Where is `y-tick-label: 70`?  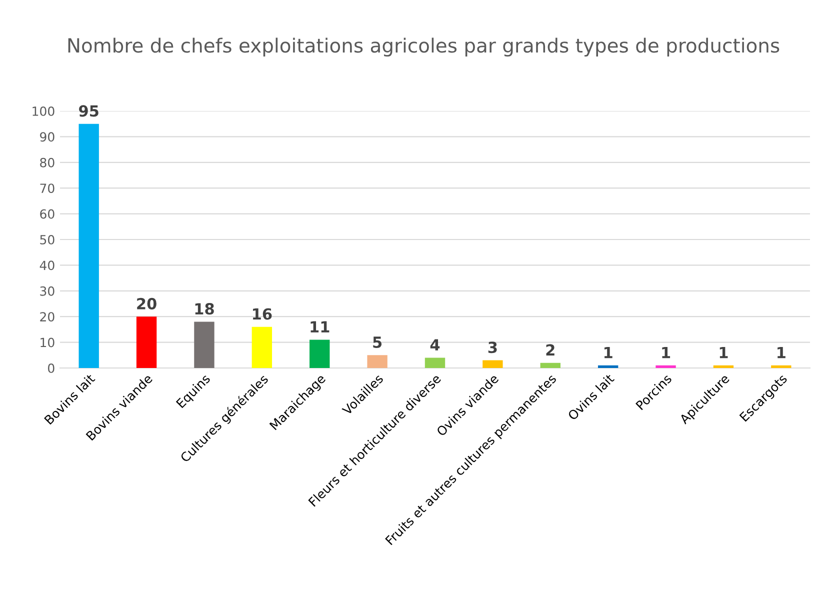
y-tick-label: 70 is located at coordinates (47, 189).